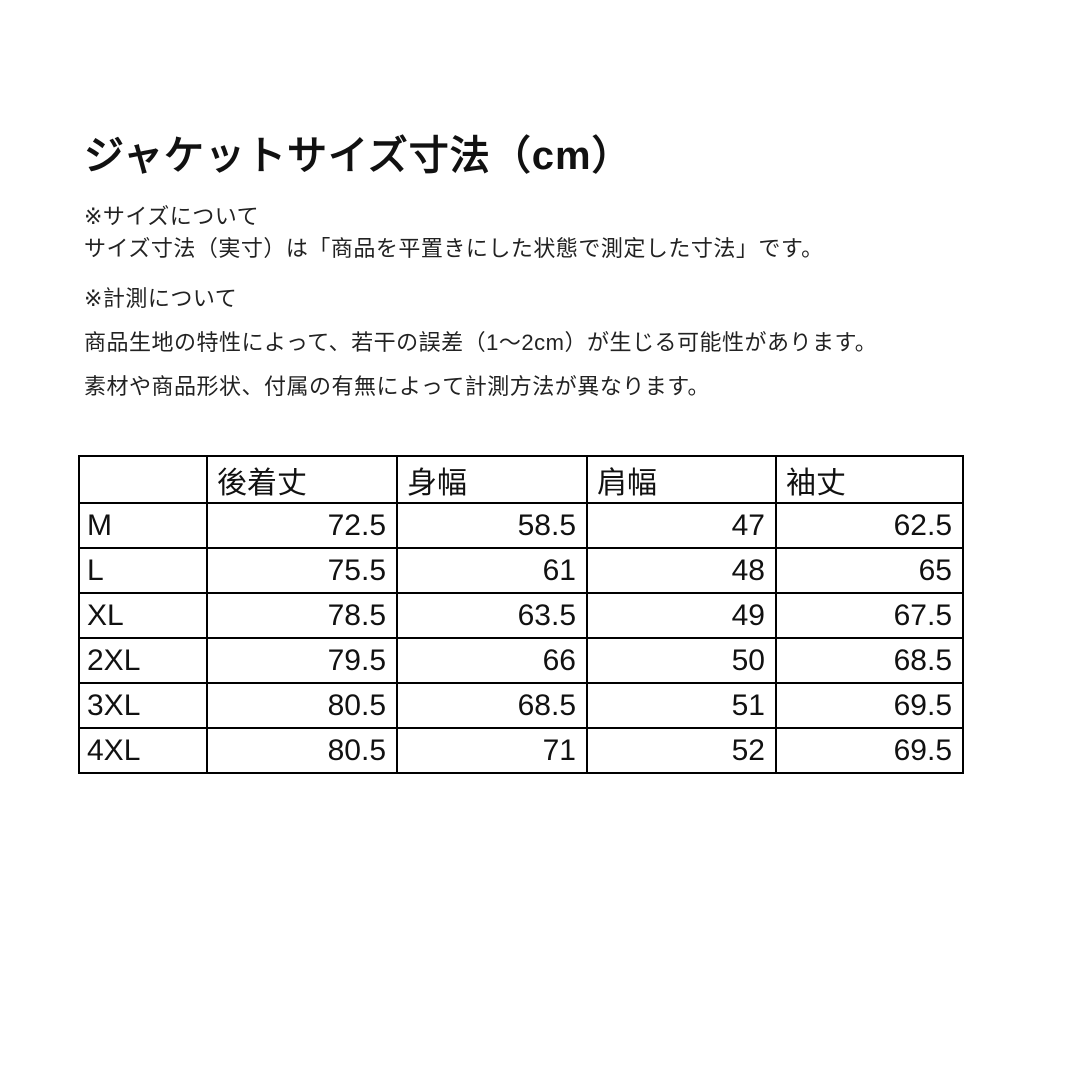  What do you see at coordinates (397, 386) in the screenshot?
I see `measurement-note-text-2: 素材や商品形状、付属の有無によって計測方法が異なります。` at bounding box center [397, 386].